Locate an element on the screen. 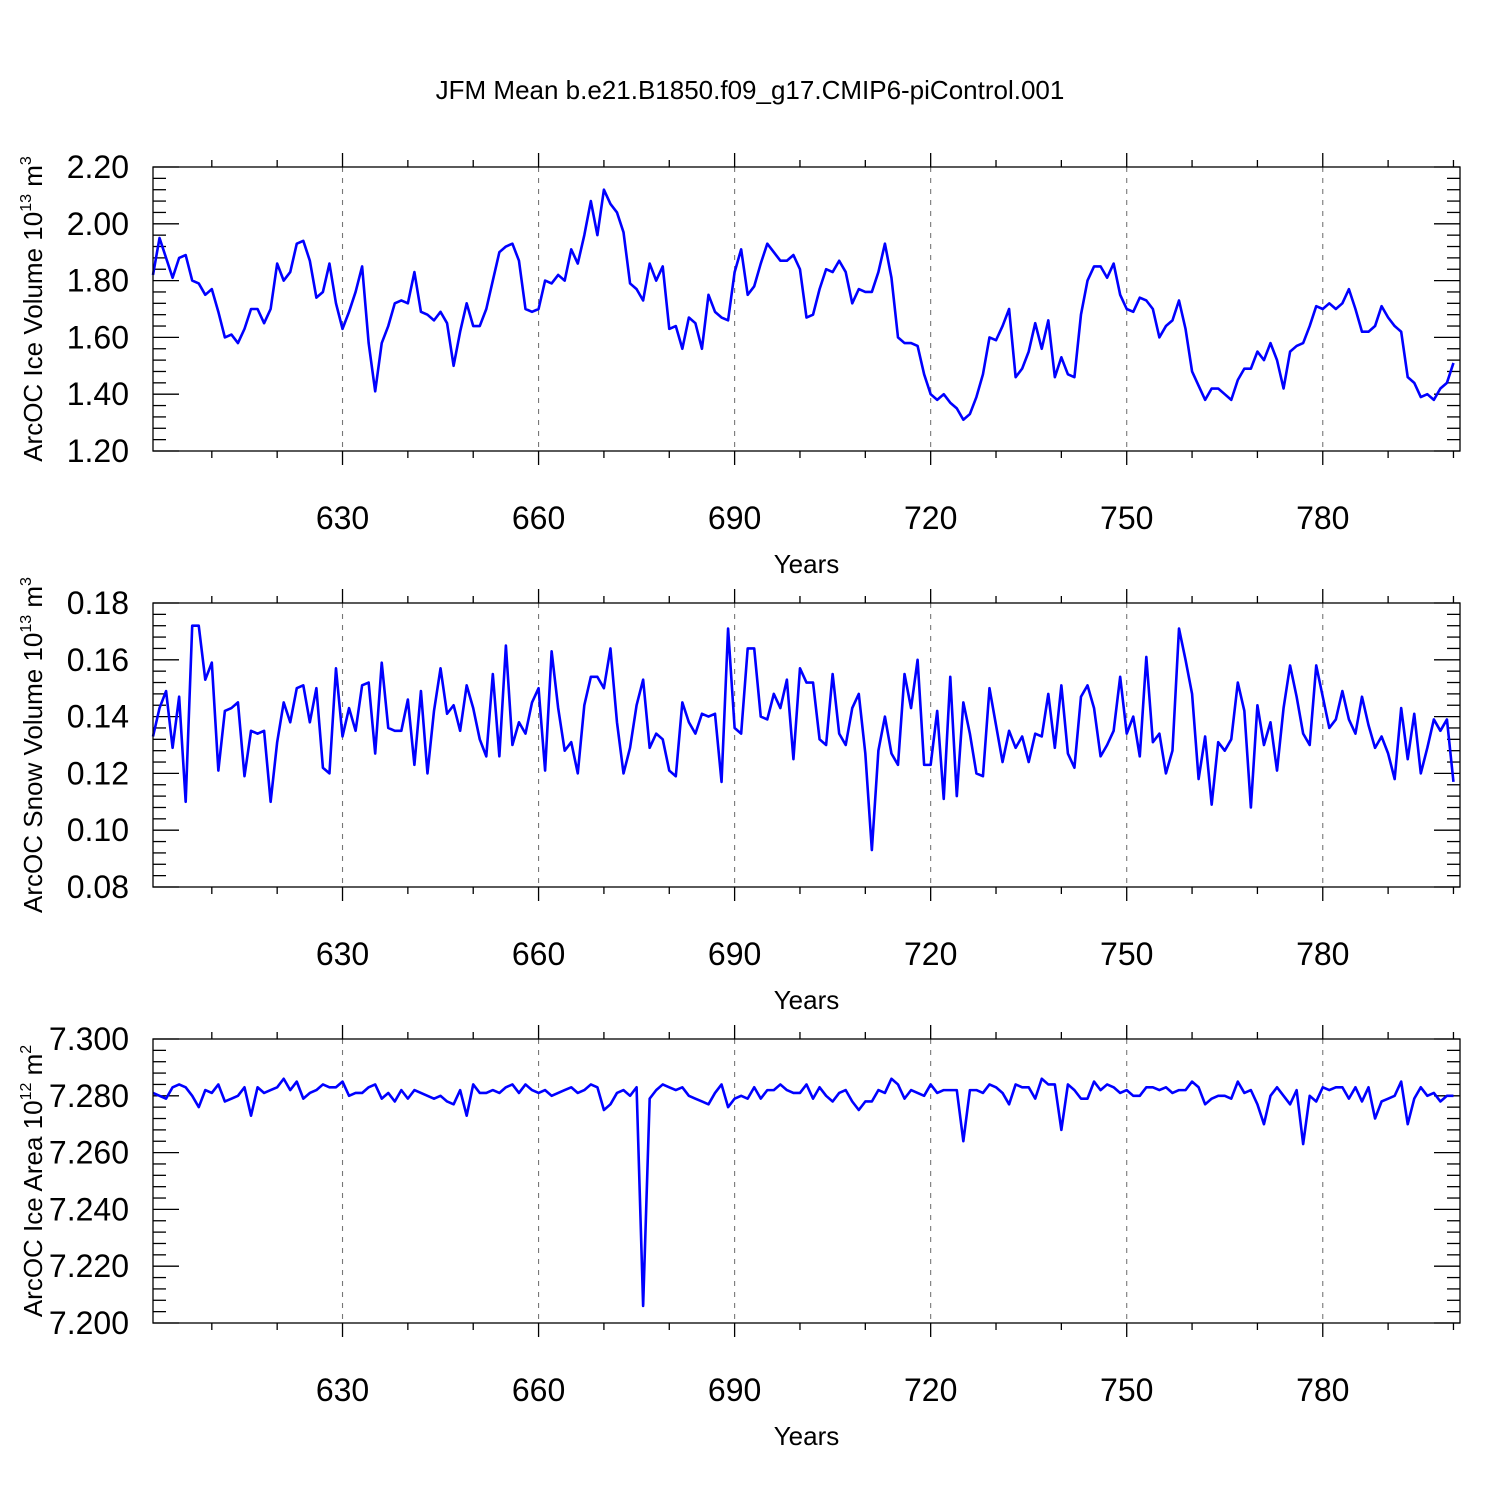 Image resolution: width=1500 pixels, height=1500 pixels. series-line-snow-volume is located at coordinates (803, 738).